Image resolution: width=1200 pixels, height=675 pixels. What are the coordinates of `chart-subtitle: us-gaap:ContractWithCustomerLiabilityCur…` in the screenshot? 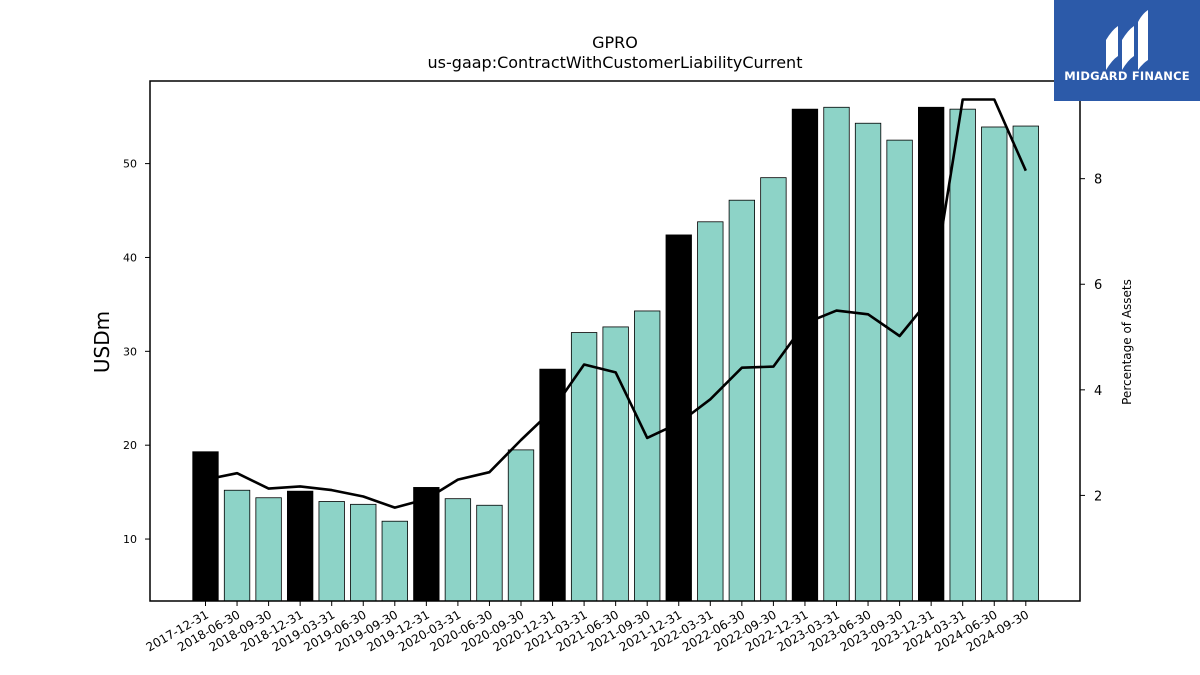 It's located at (615, 62).